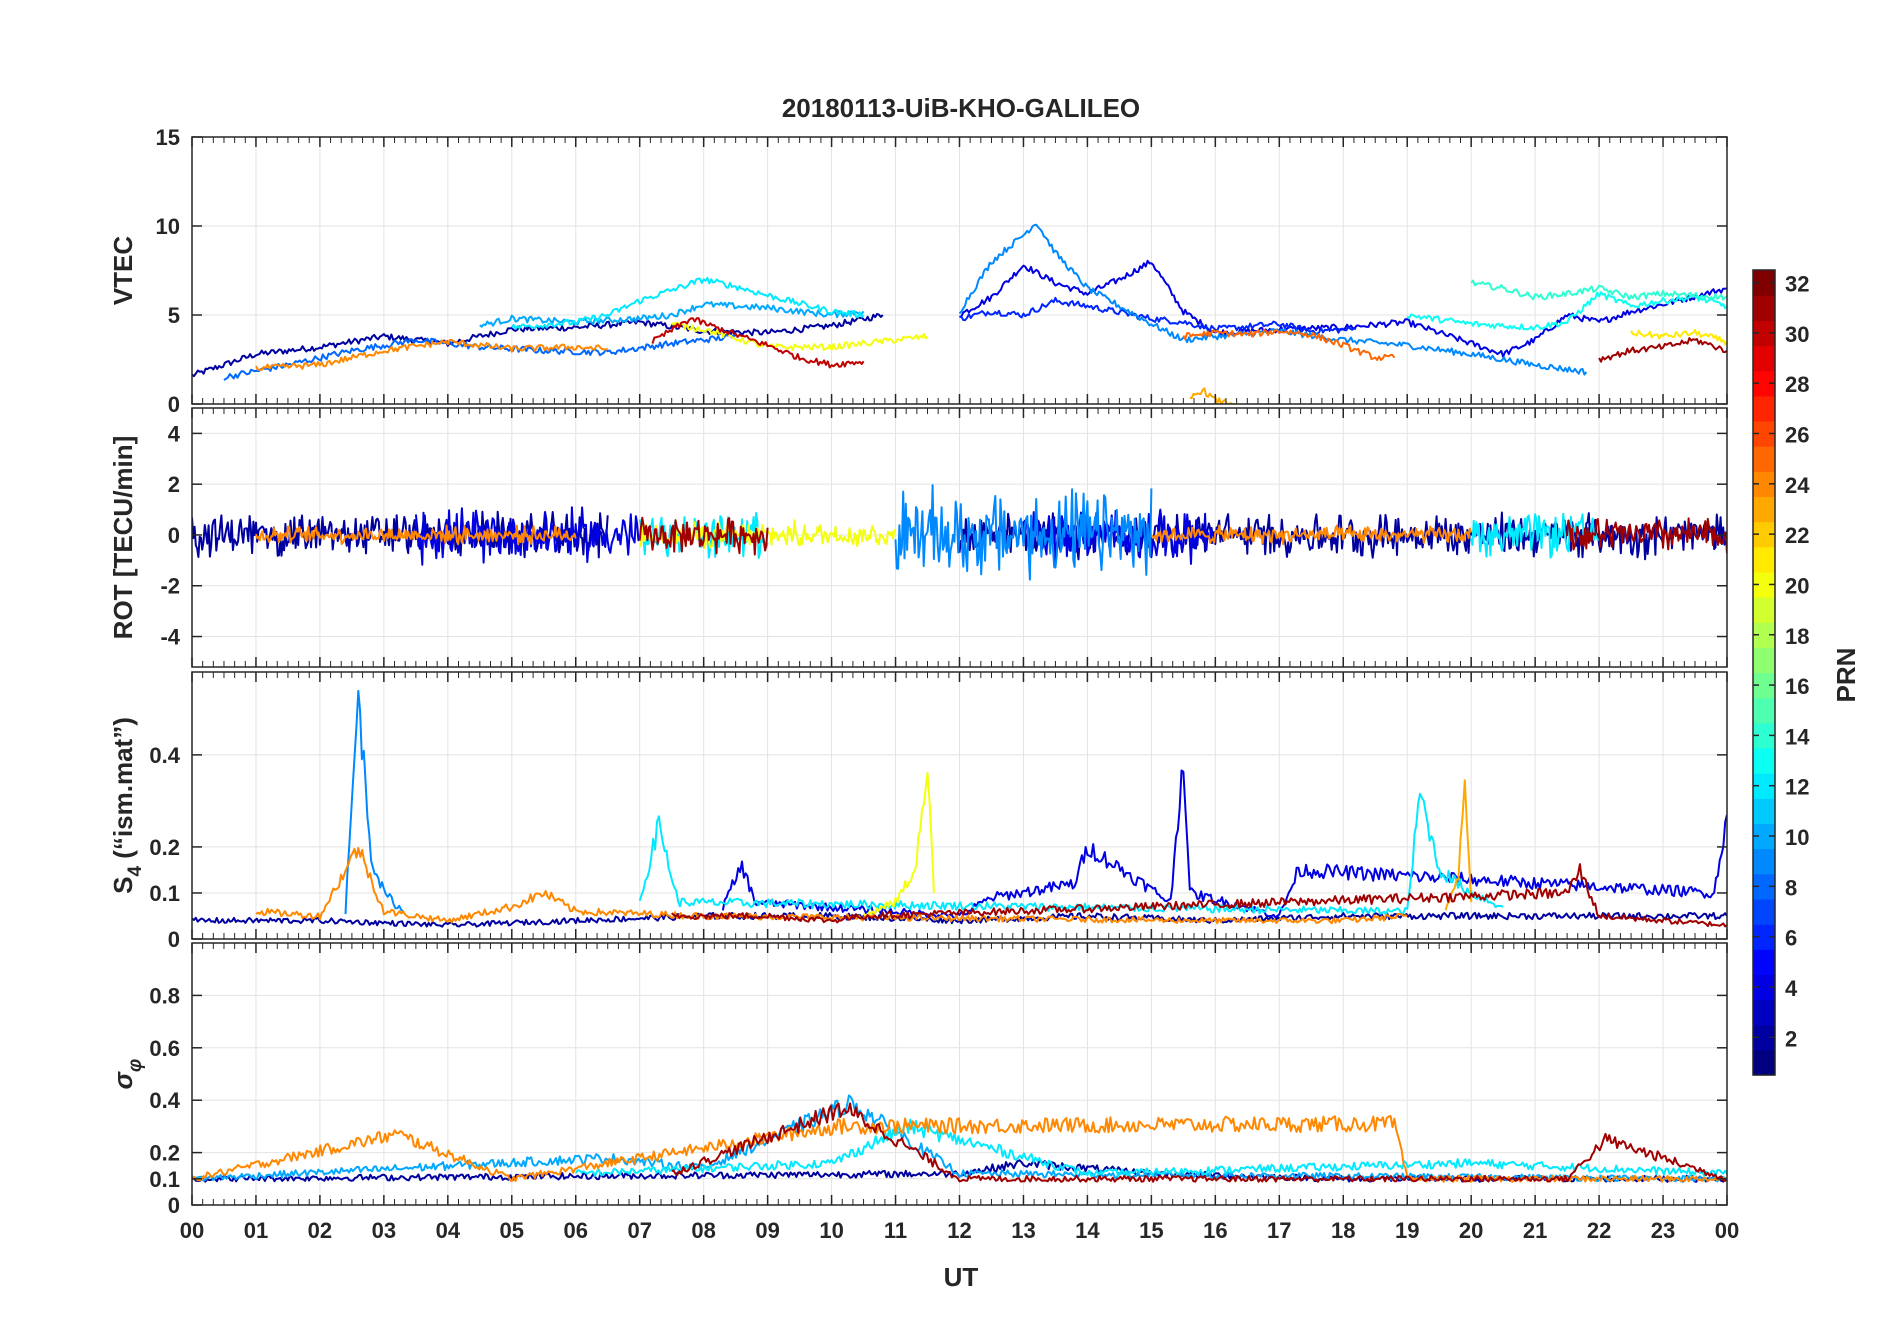  What do you see at coordinates (135, 1065) in the screenshot?
I see `ylabel-subscript: φ` at bounding box center [135, 1065].